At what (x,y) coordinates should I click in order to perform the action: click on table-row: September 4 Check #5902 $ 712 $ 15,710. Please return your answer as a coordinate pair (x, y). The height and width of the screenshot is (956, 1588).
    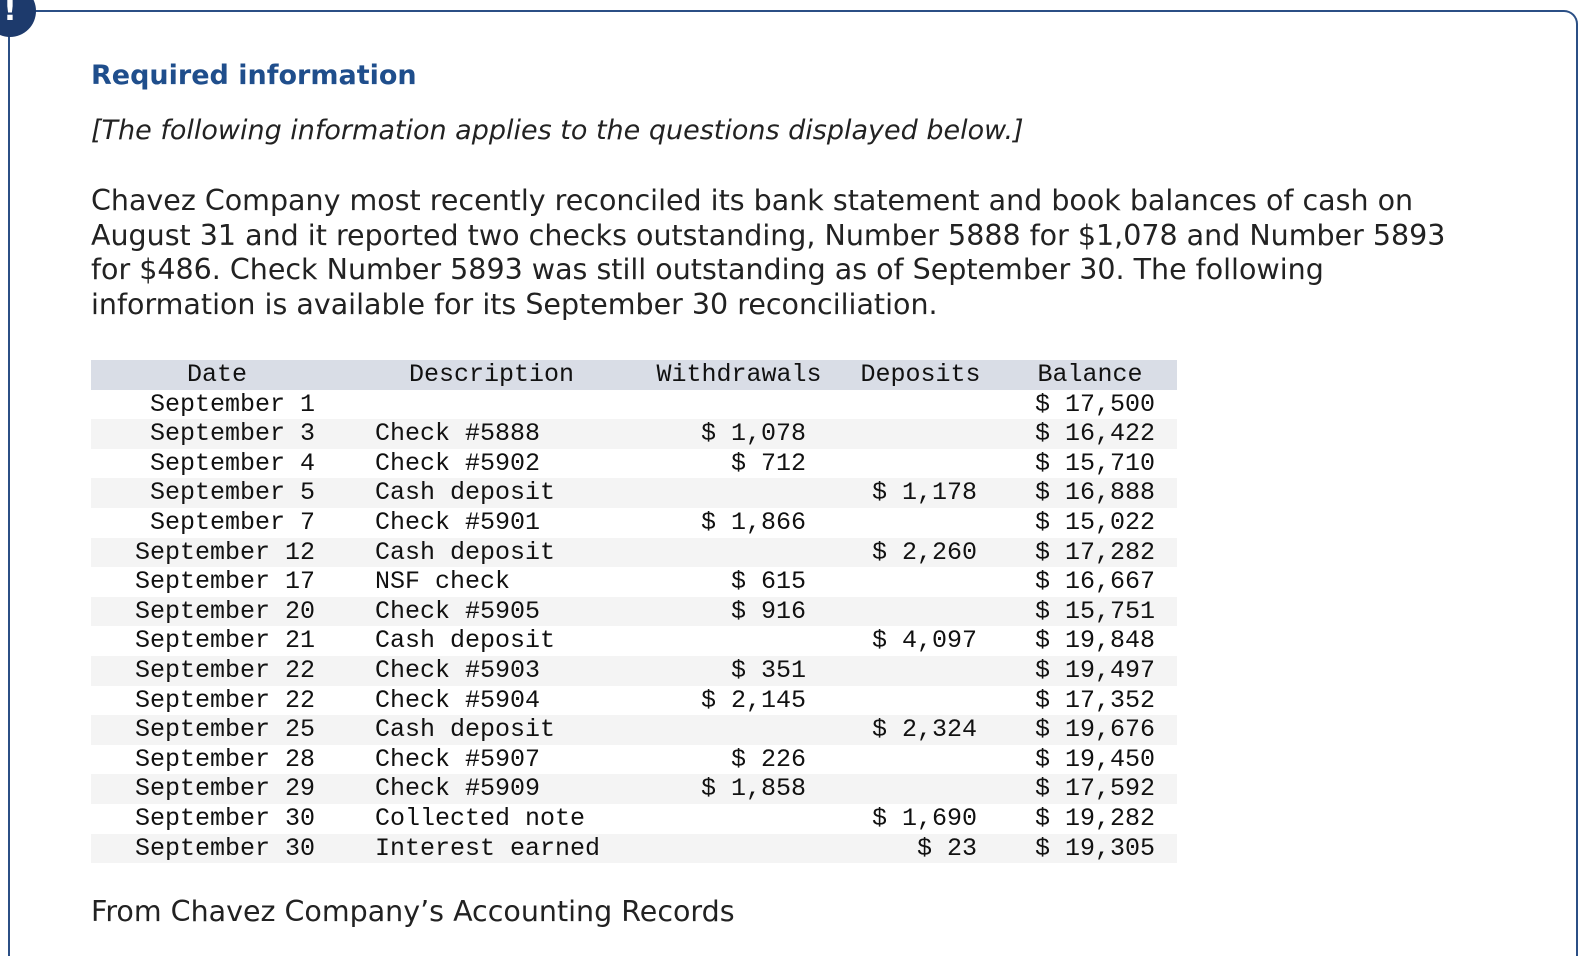
    Looking at the image, I should click on (634, 464).